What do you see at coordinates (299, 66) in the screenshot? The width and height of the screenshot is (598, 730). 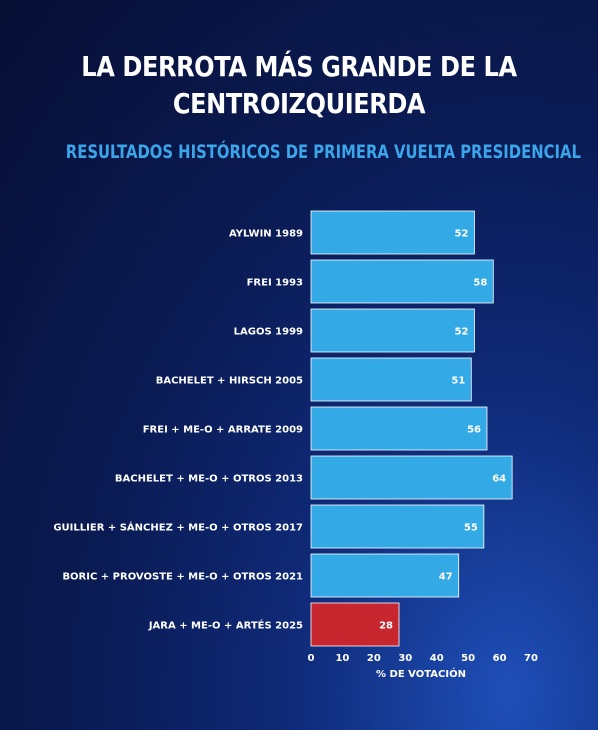 I see `chart-title-line-1: LA DERROTA MÁS GRANDE DE LA` at bounding box center [299, 66].